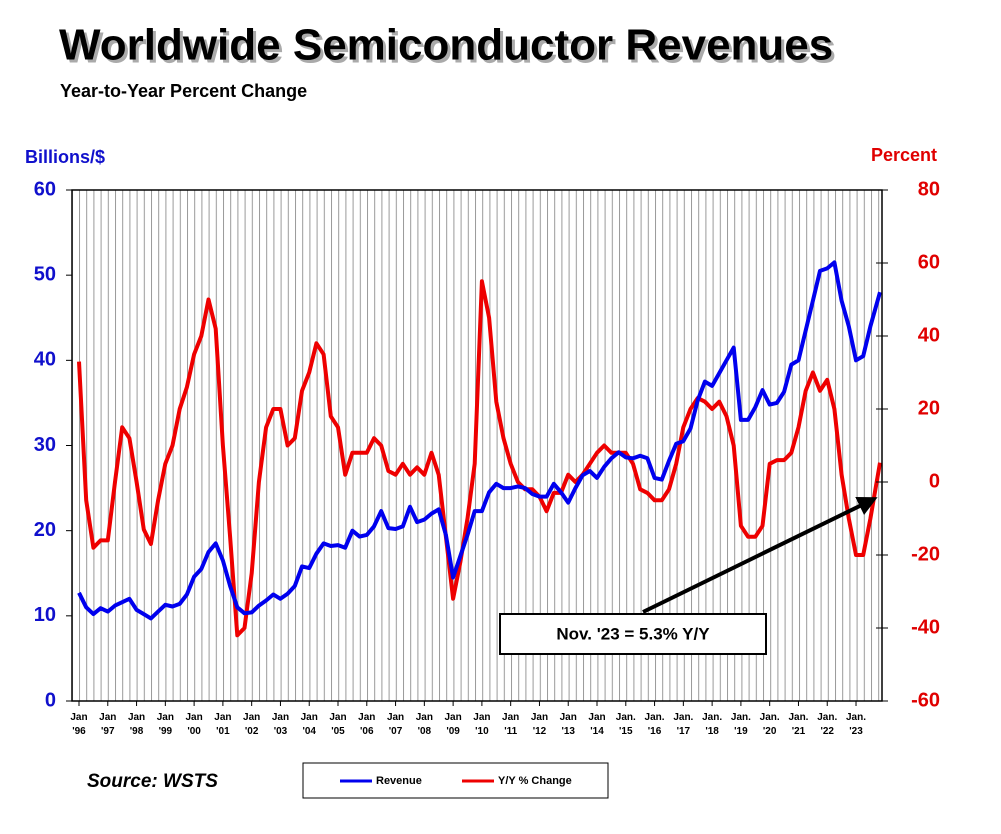  I want to click on x-tick-label: Jan. '23, so click(856, 724).